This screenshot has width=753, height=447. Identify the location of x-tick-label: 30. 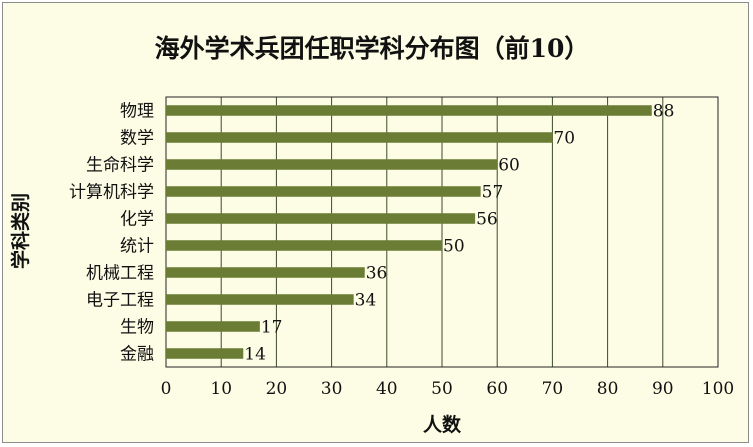
(332, 389).